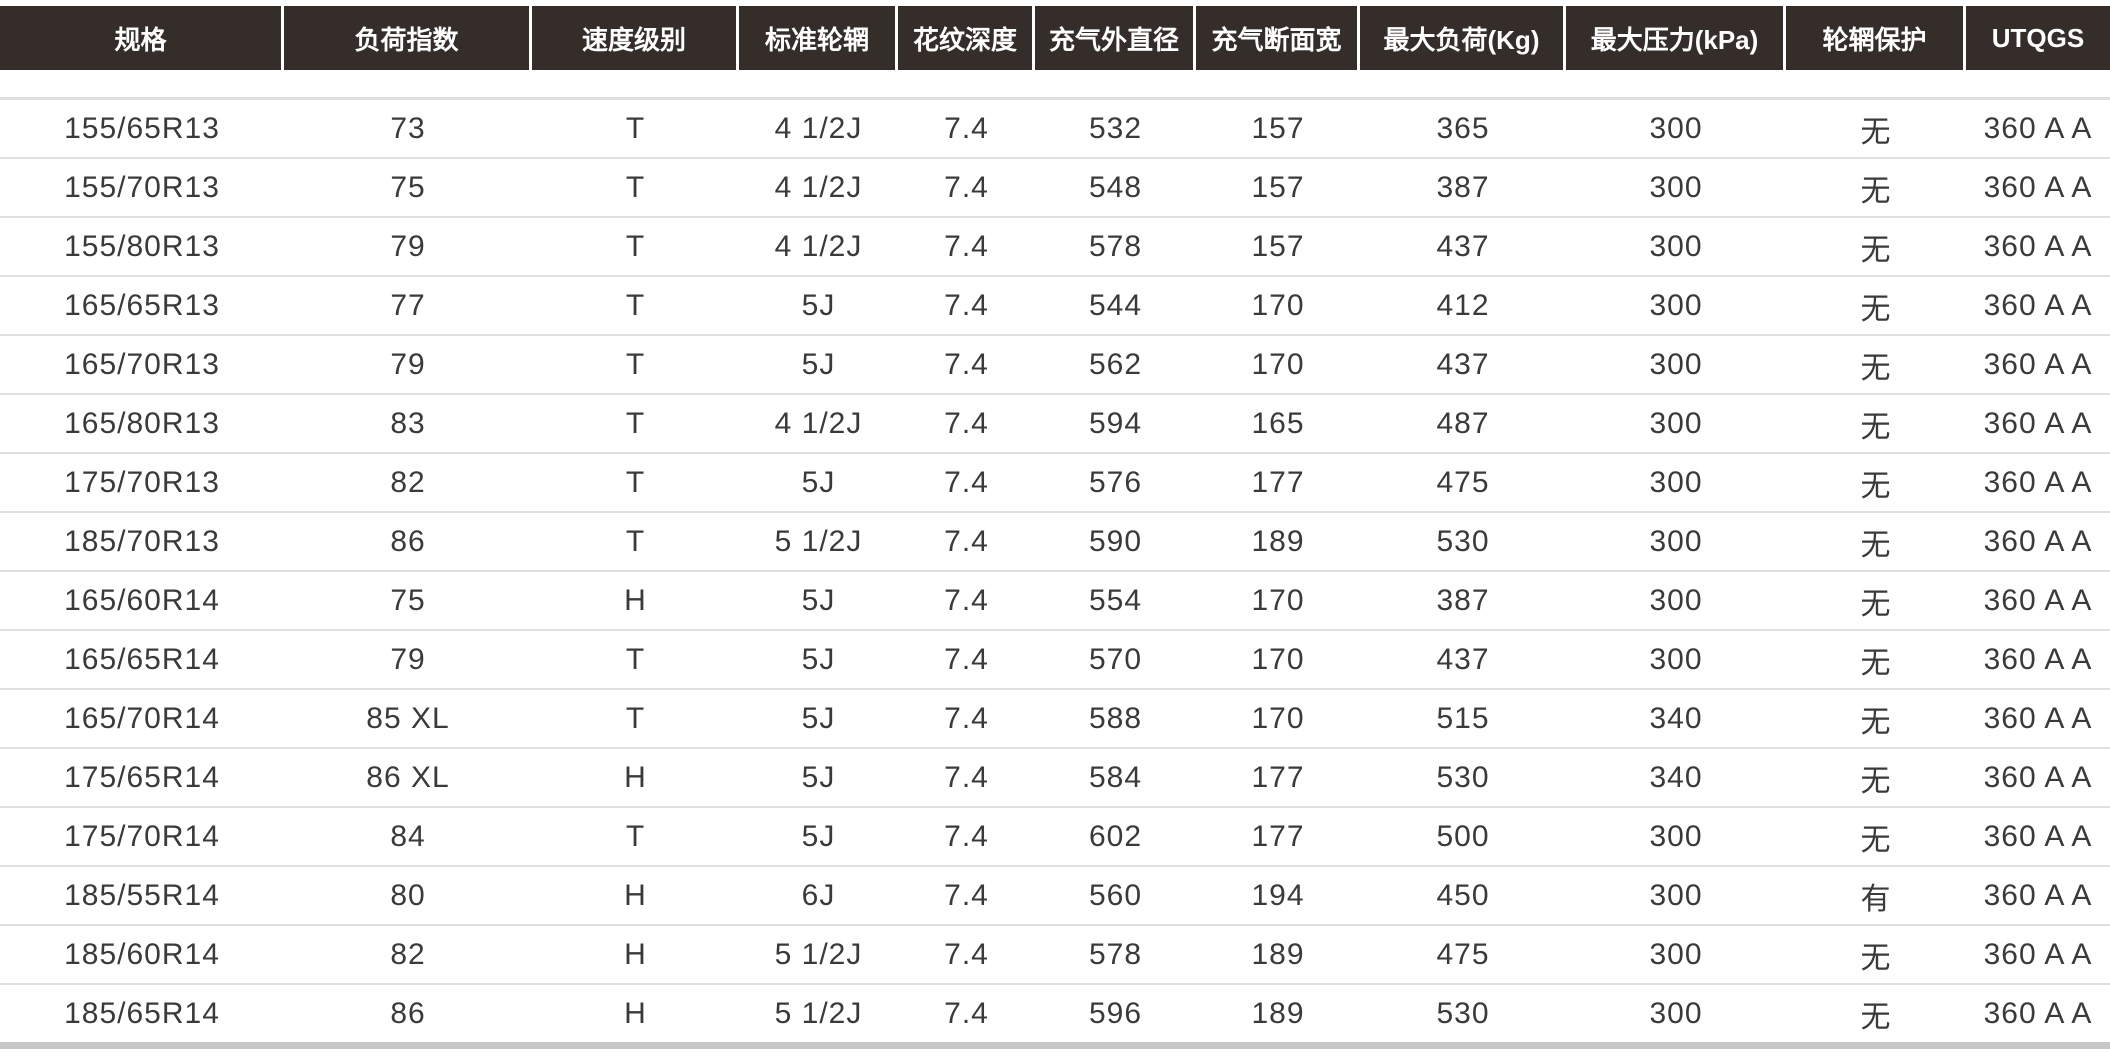 The height and width of the screenshot is (1060, 2110). Describe the element at coordinates (966, 38) in the screenshot. I see `column-header-tread-depth: 花纹深度` at that location.